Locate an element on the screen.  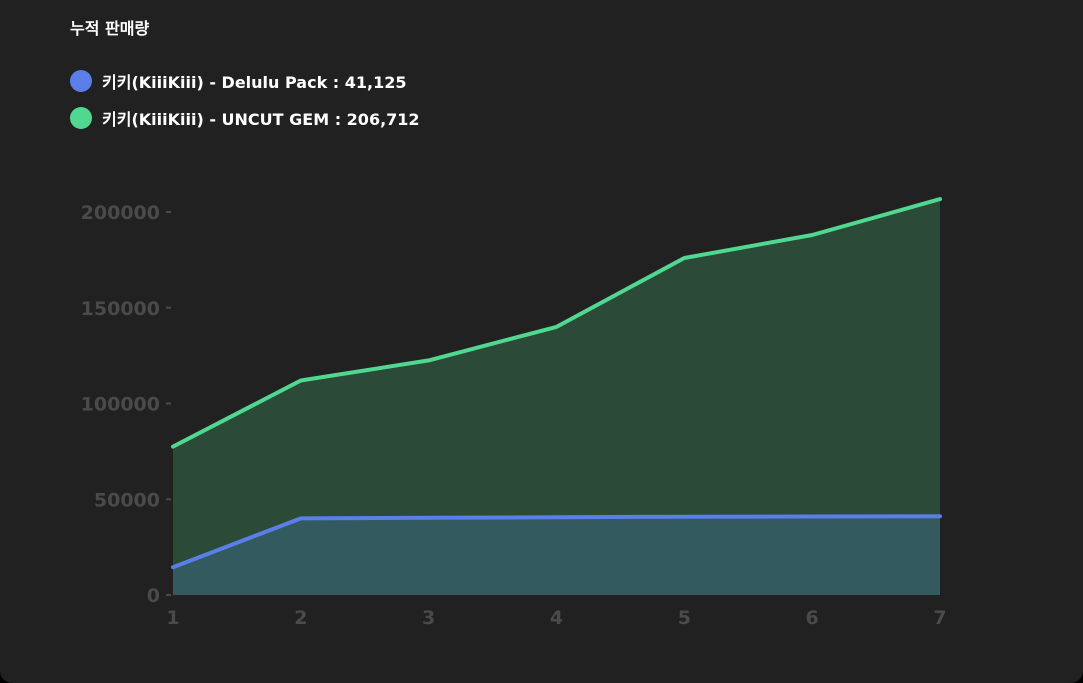
chart-title: 누적 판매량 is located at coordinates (110, 28).